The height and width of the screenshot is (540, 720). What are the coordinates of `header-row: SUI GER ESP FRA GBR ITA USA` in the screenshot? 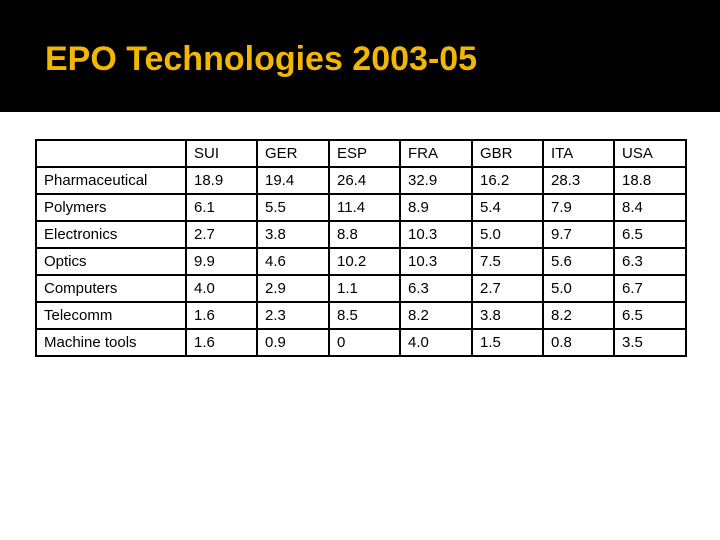 It's located at (361, 153).